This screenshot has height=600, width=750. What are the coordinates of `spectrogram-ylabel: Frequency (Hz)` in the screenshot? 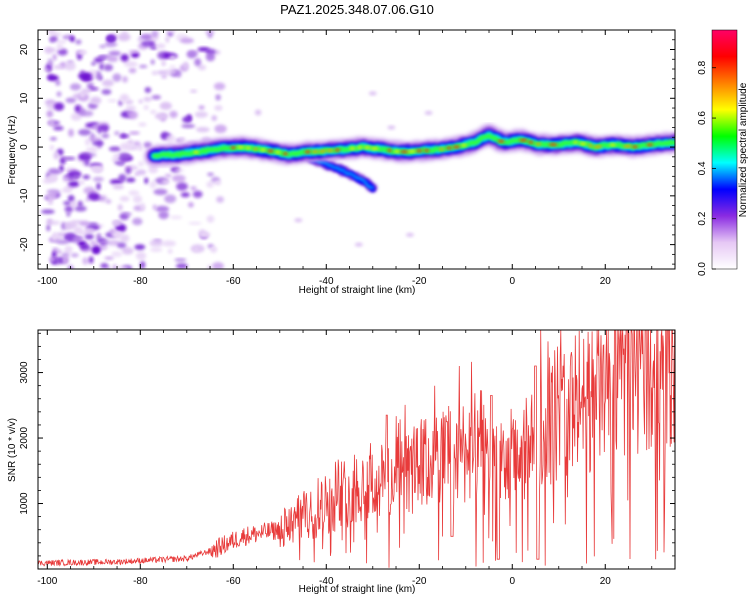 It's located at (12, 150).